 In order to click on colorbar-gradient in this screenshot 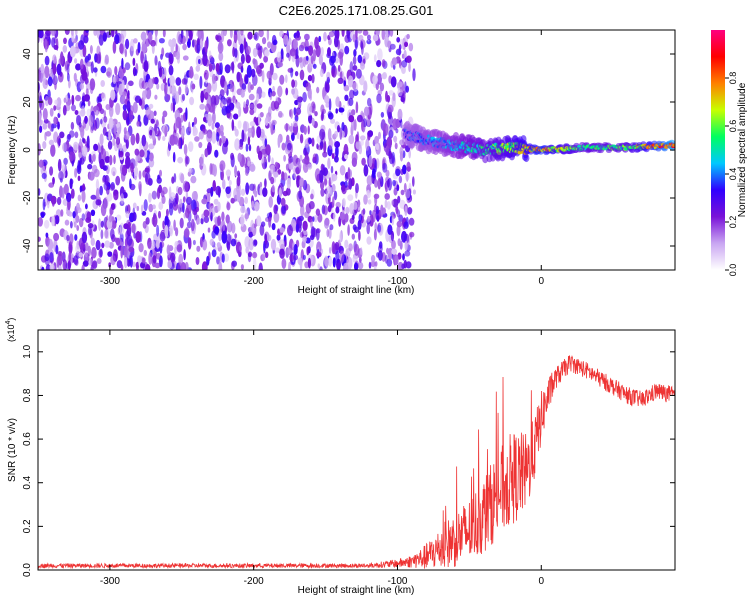, I will do `click(718, 150)`.